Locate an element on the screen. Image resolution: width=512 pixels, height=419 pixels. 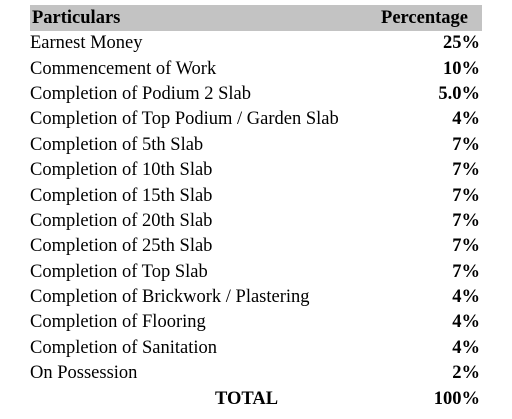
row-percentage: 25% is located at coordinates (461, 43).